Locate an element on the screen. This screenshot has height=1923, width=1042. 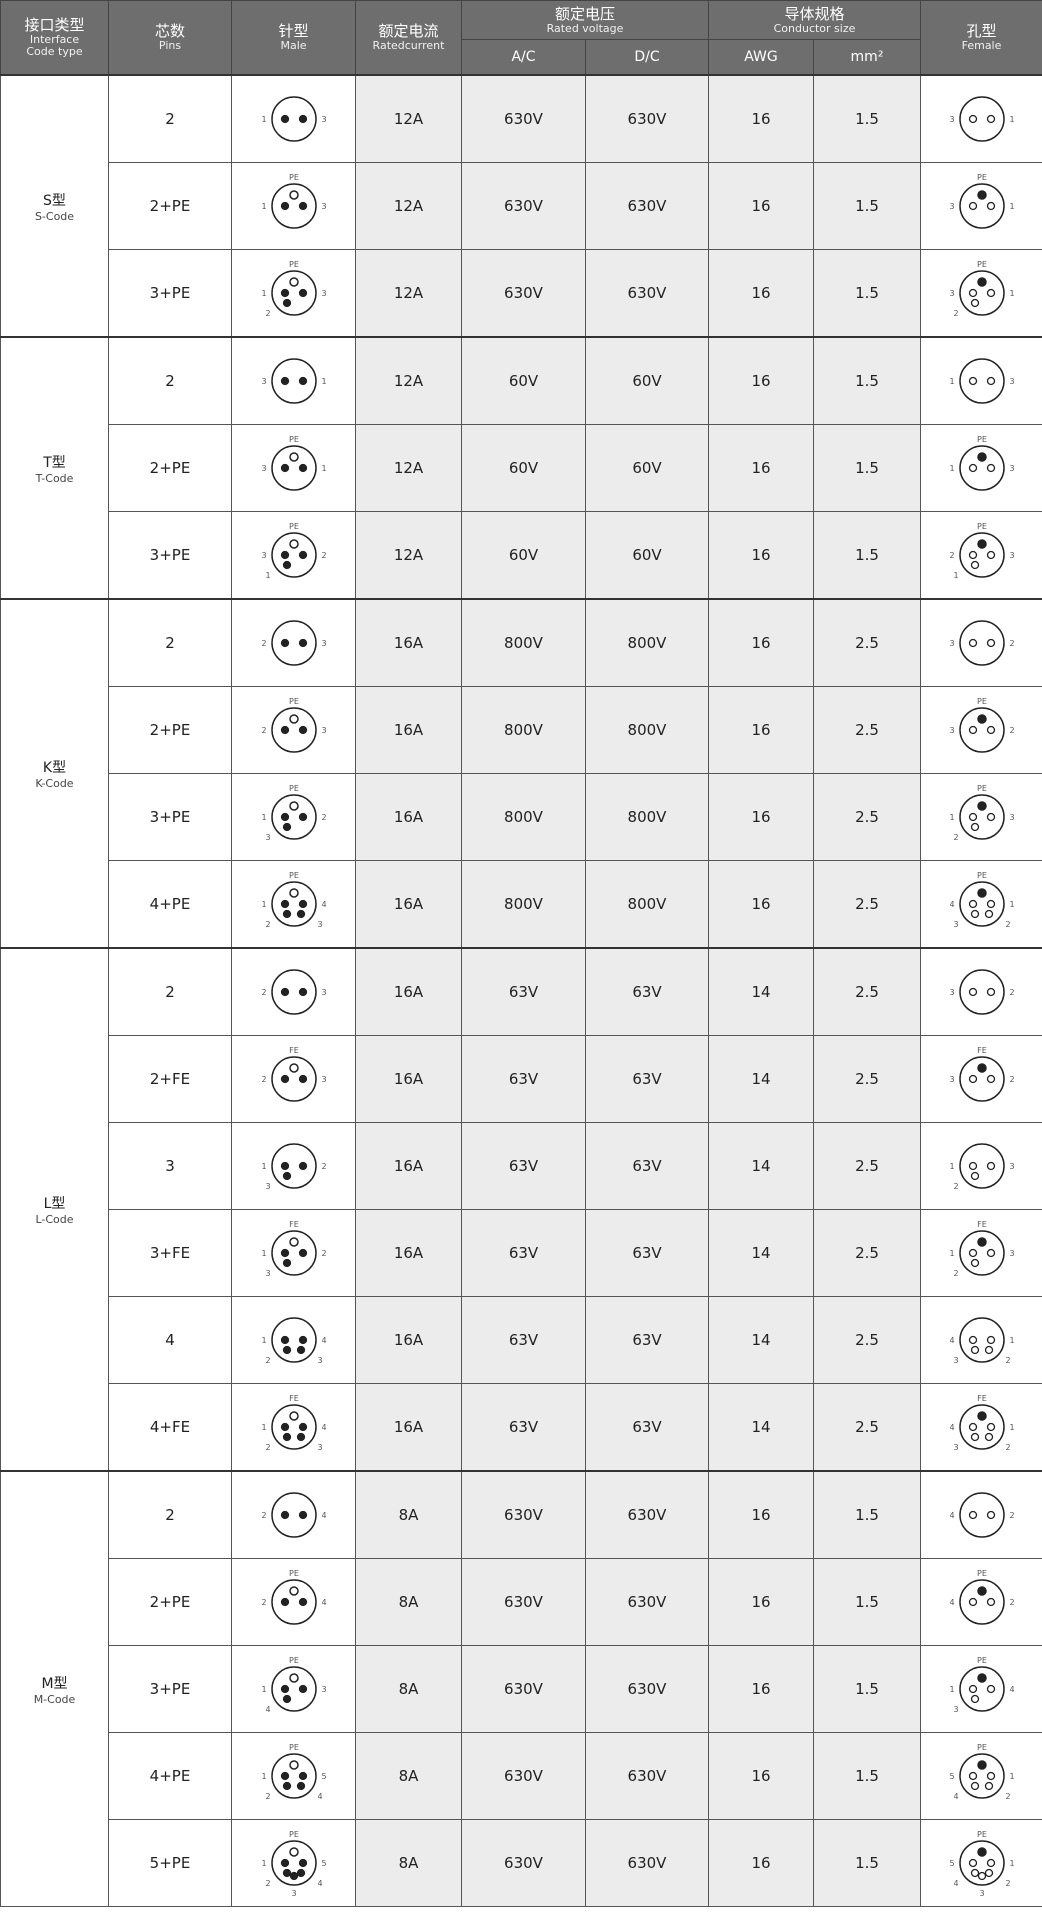
ac-voltage-cell: 630V is located at coordinates (523, 118).